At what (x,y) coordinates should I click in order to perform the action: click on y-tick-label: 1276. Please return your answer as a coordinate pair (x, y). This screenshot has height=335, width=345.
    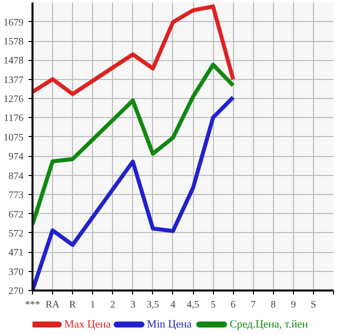
    Looking at the image, I should click on (14, 100).